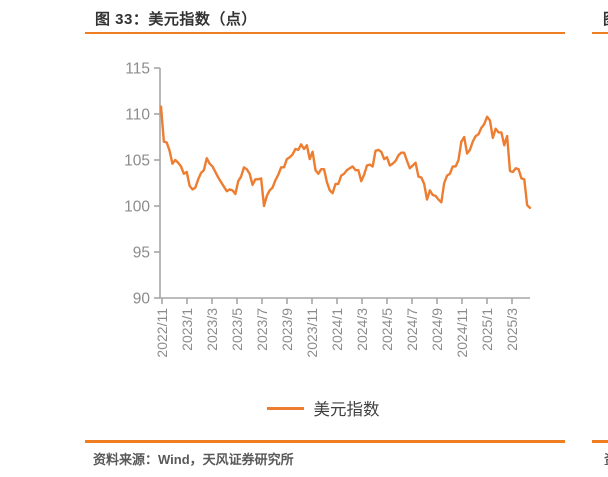 The width and height of the screenshot is (608, 477). I want to click on x-tick-label: 2024/5, so click(387, 329).